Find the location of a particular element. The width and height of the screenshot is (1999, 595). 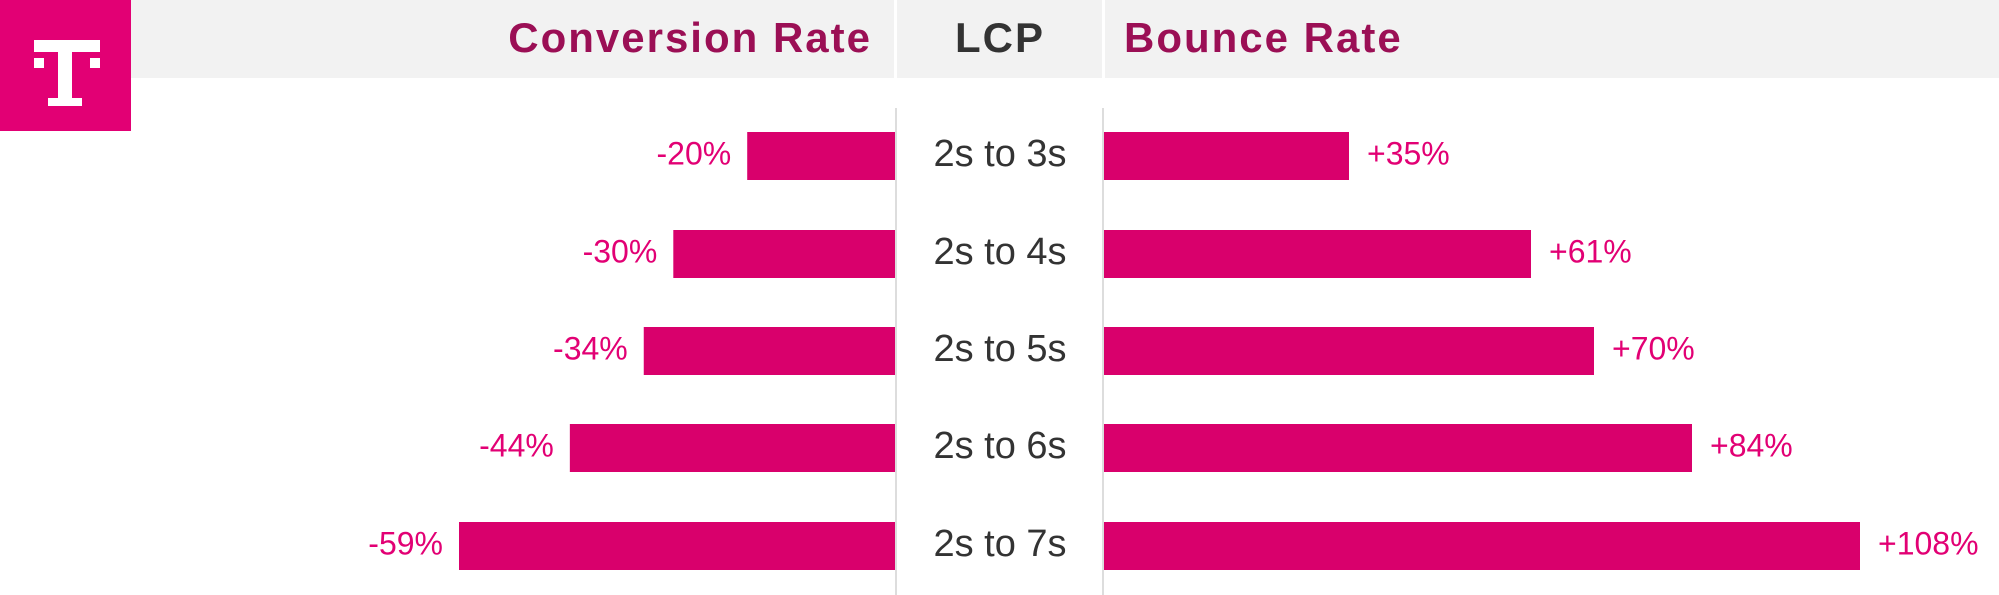

logo-stem is located at coordinates (65, 73).